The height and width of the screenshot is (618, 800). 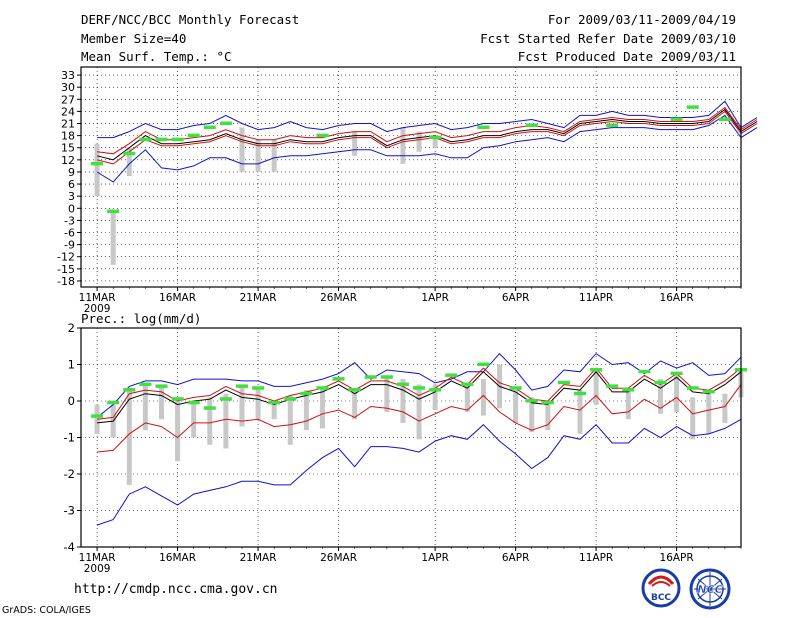 What do you see at coordinates (258, 558) in the screenshot?
I see `x-tick-label: 21MAR` at bounding box center [258, 558].